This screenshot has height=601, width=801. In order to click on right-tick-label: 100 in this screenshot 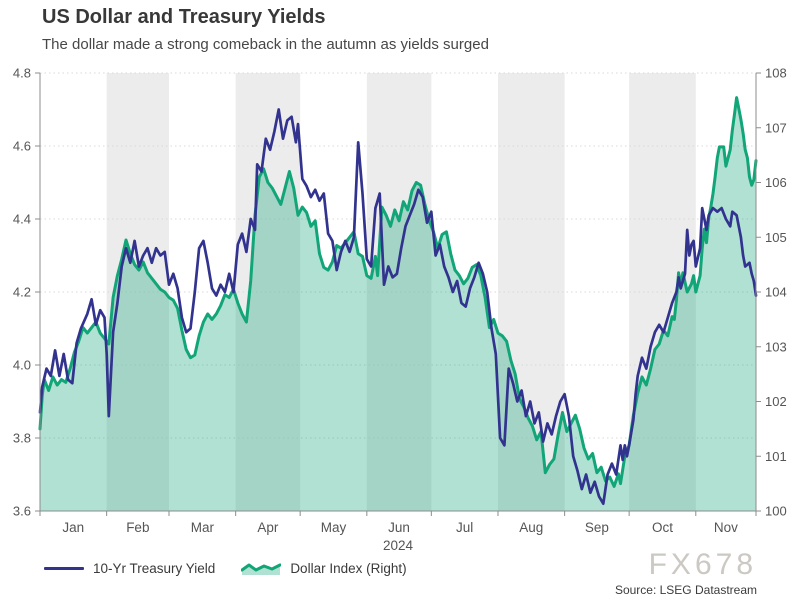, I will do `click(776, 511)`.